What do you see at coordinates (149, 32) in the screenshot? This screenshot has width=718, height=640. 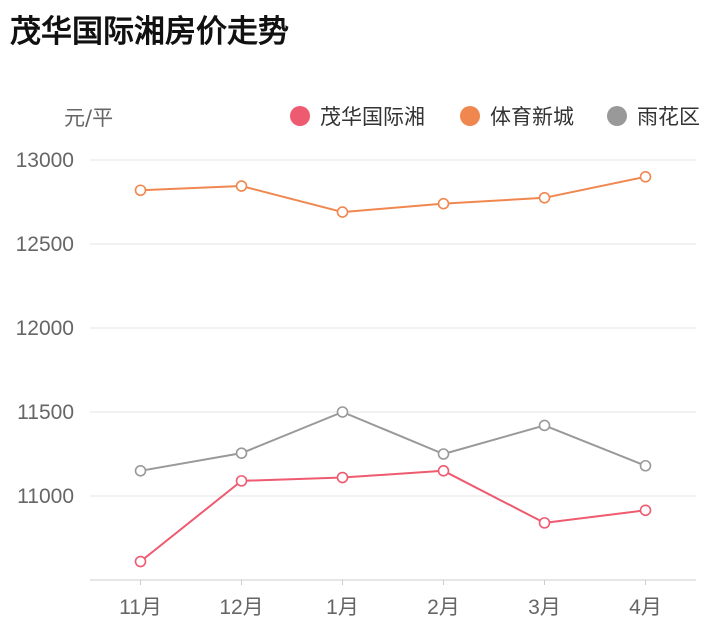 I see `page-title: 茂华国际湘房价走势` at bounding box center [149, 32].